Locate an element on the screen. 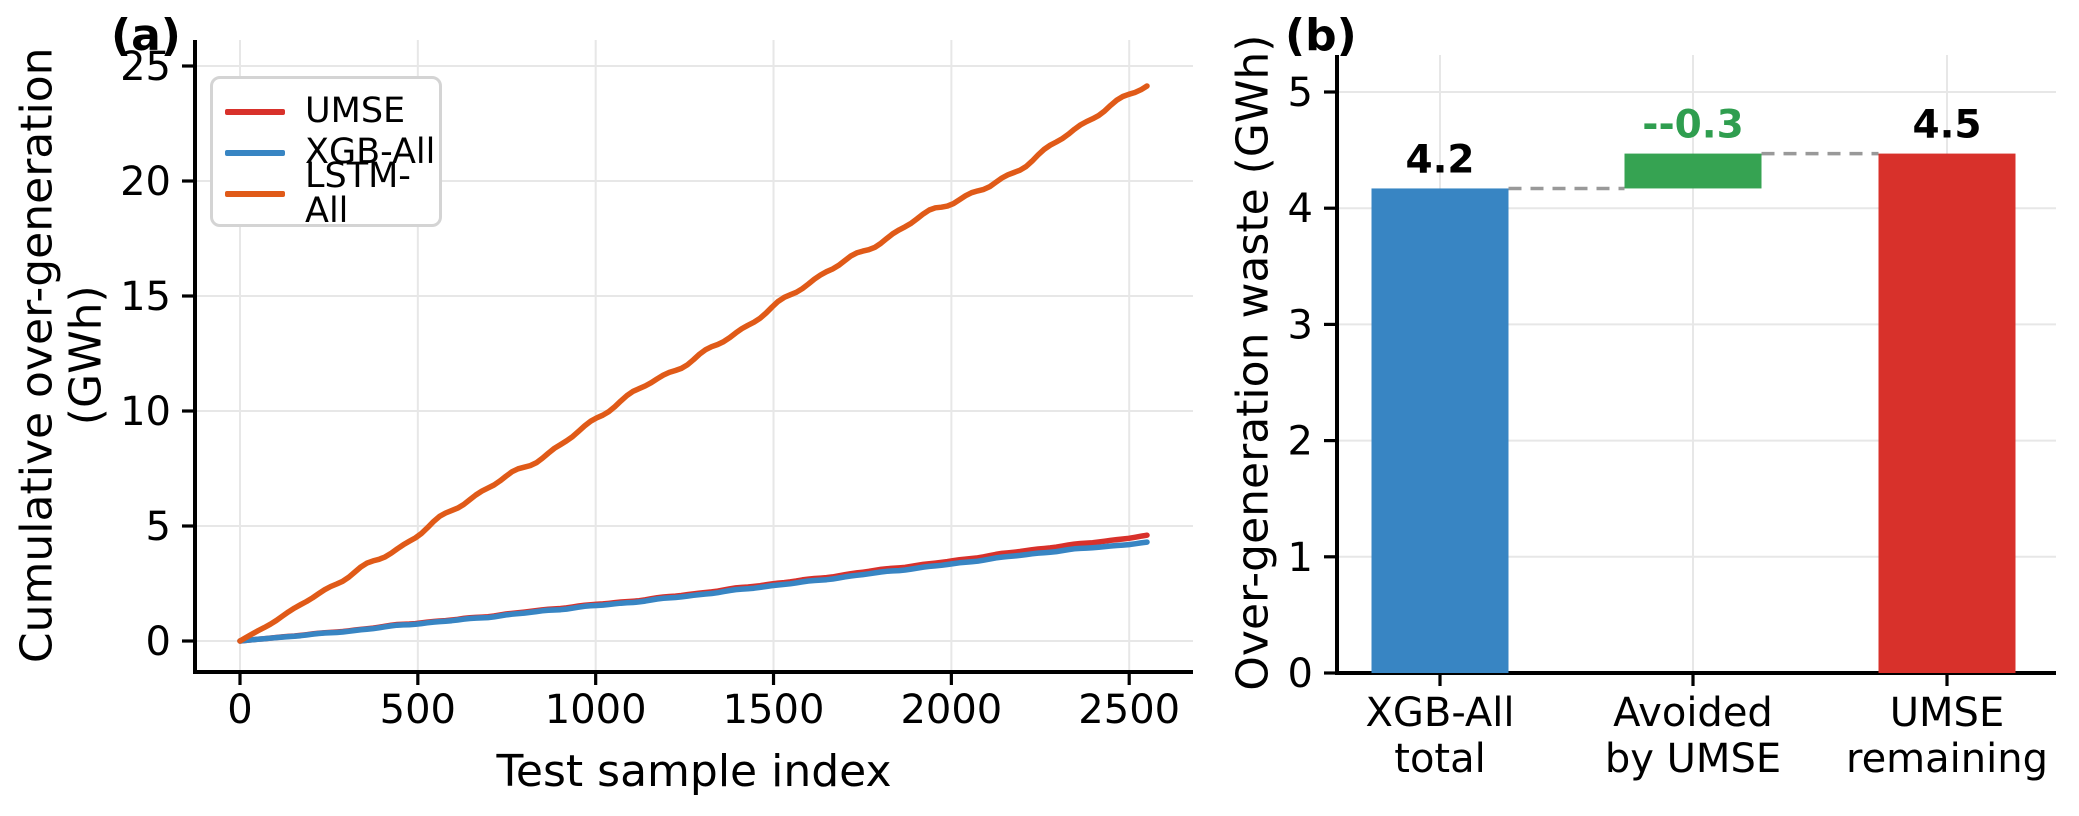 This screenshot has height=816, width=2079. legend-item-xgb-all: XGB-All is located at coordinates (332, 152).